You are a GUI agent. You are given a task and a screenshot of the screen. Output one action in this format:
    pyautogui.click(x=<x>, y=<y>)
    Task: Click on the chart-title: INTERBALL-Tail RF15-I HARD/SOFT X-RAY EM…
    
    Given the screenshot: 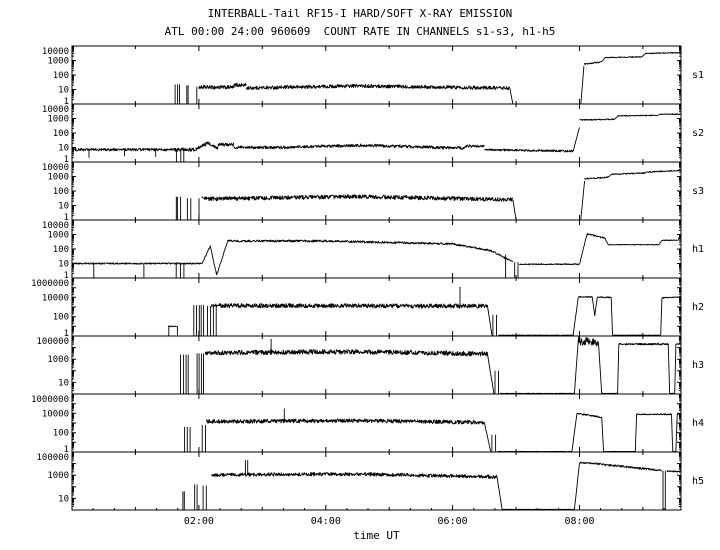 What is the action you would take?
    pyautogui.click(x=360, y=13)
    